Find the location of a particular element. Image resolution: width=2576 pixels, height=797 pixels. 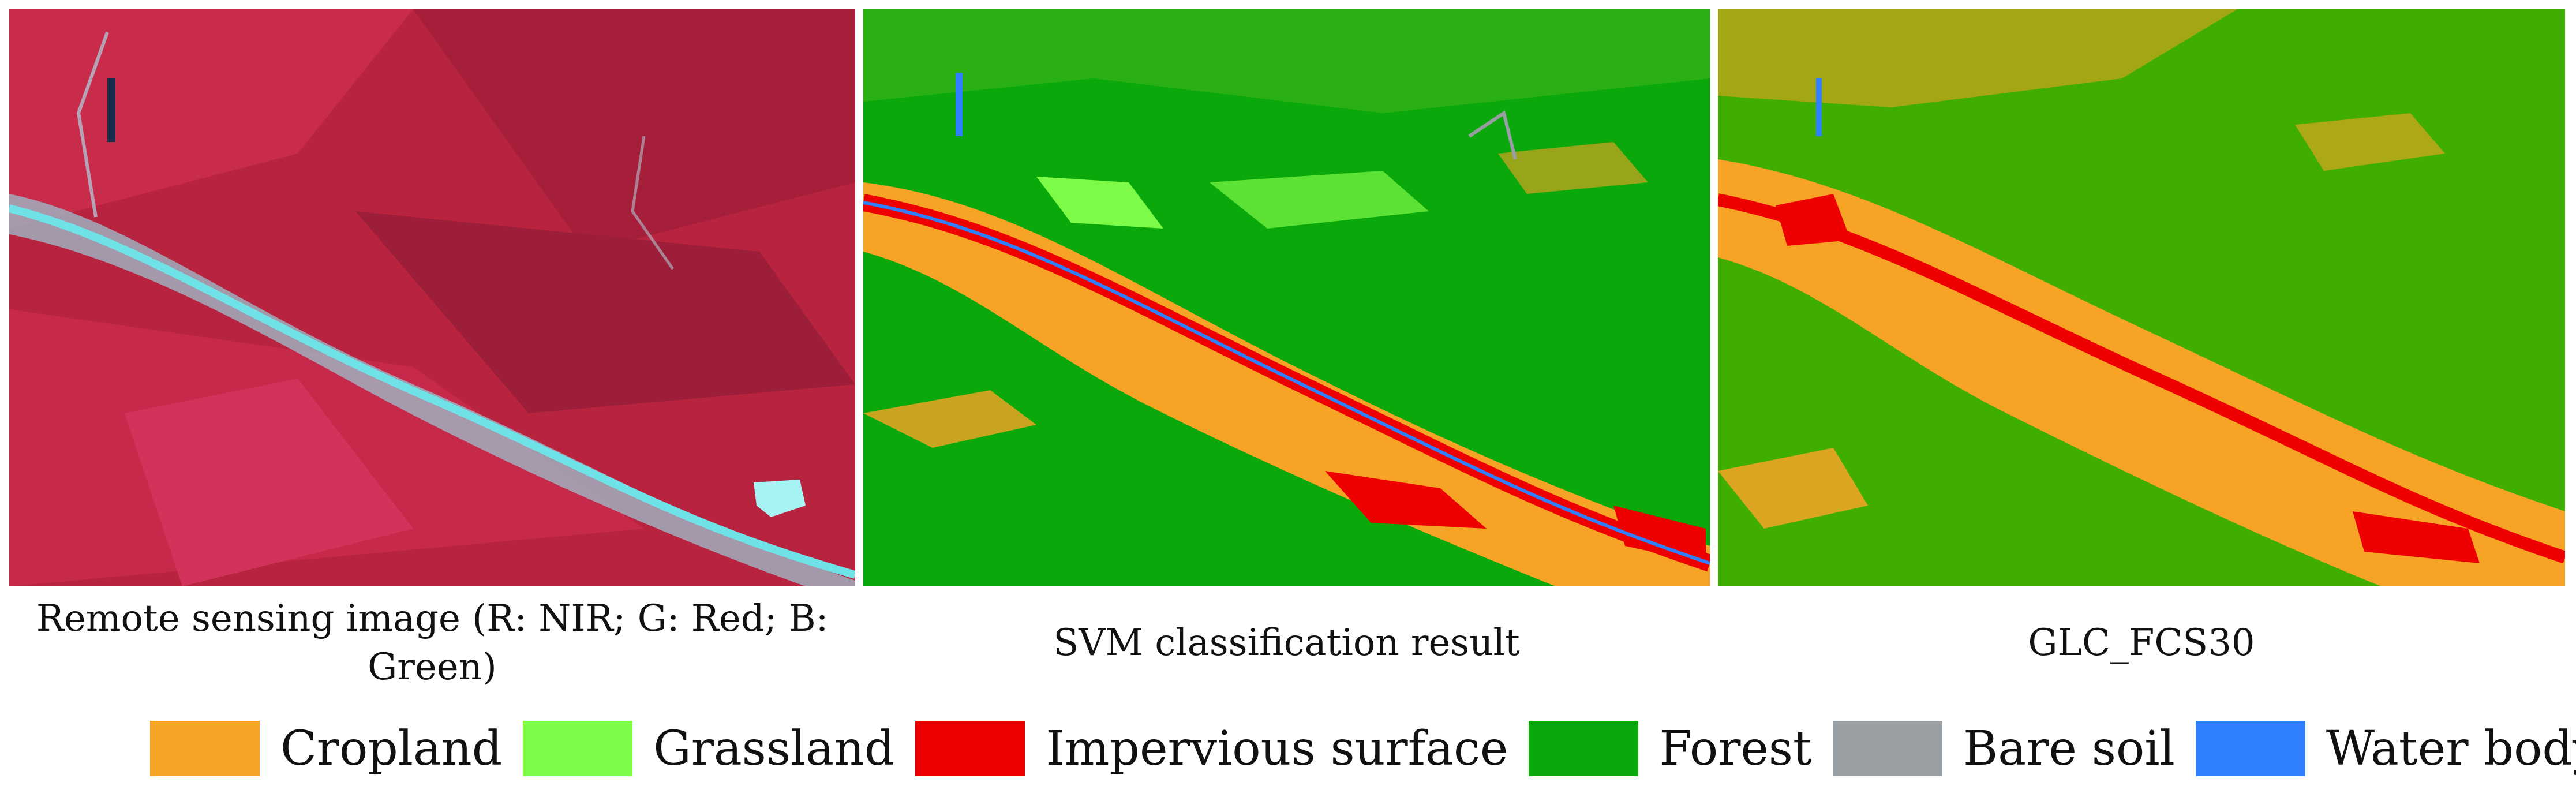

legend-item-grassland: Grassland is located at coordinates (708, 748).